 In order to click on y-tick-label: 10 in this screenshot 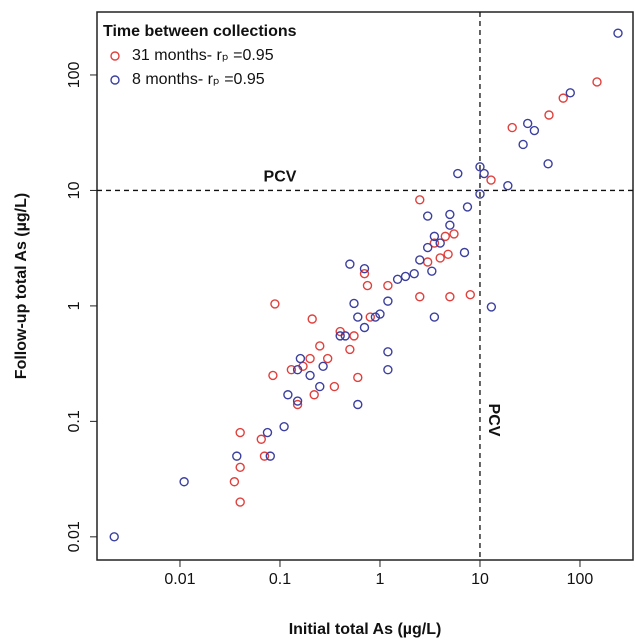, I will do `click(74, 190)`.